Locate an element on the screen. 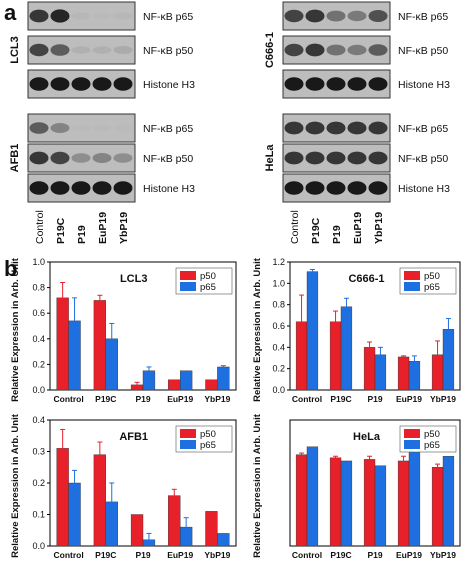 Image resolution: width=474 pixels, height=564 pixels. chart-title: LCL3 is located at coordinates (134, 279).